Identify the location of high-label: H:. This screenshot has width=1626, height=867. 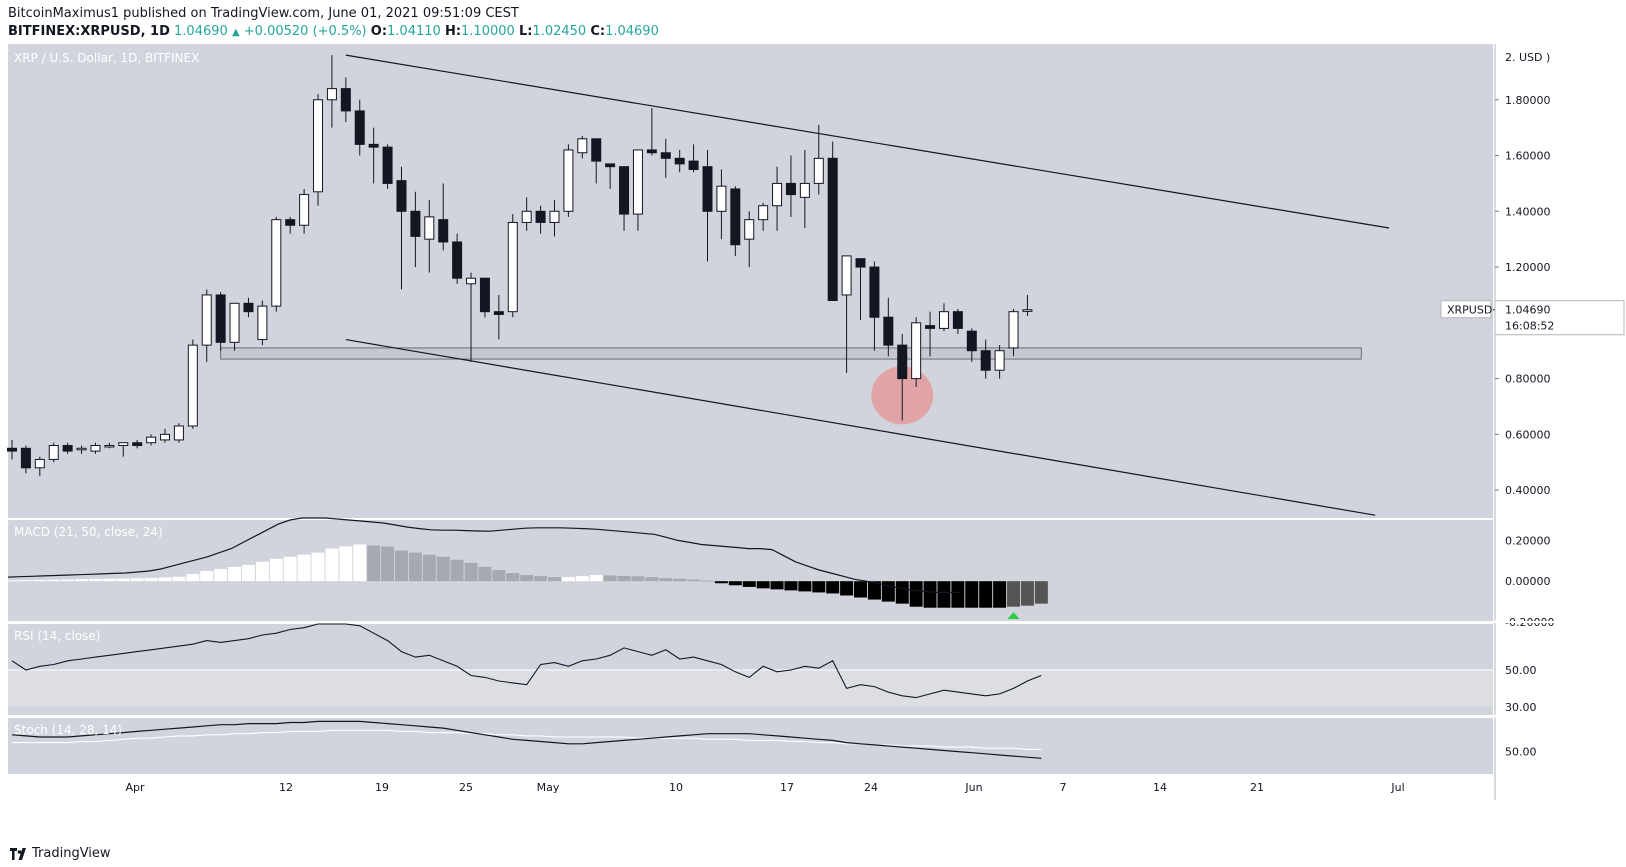
(453, 31).